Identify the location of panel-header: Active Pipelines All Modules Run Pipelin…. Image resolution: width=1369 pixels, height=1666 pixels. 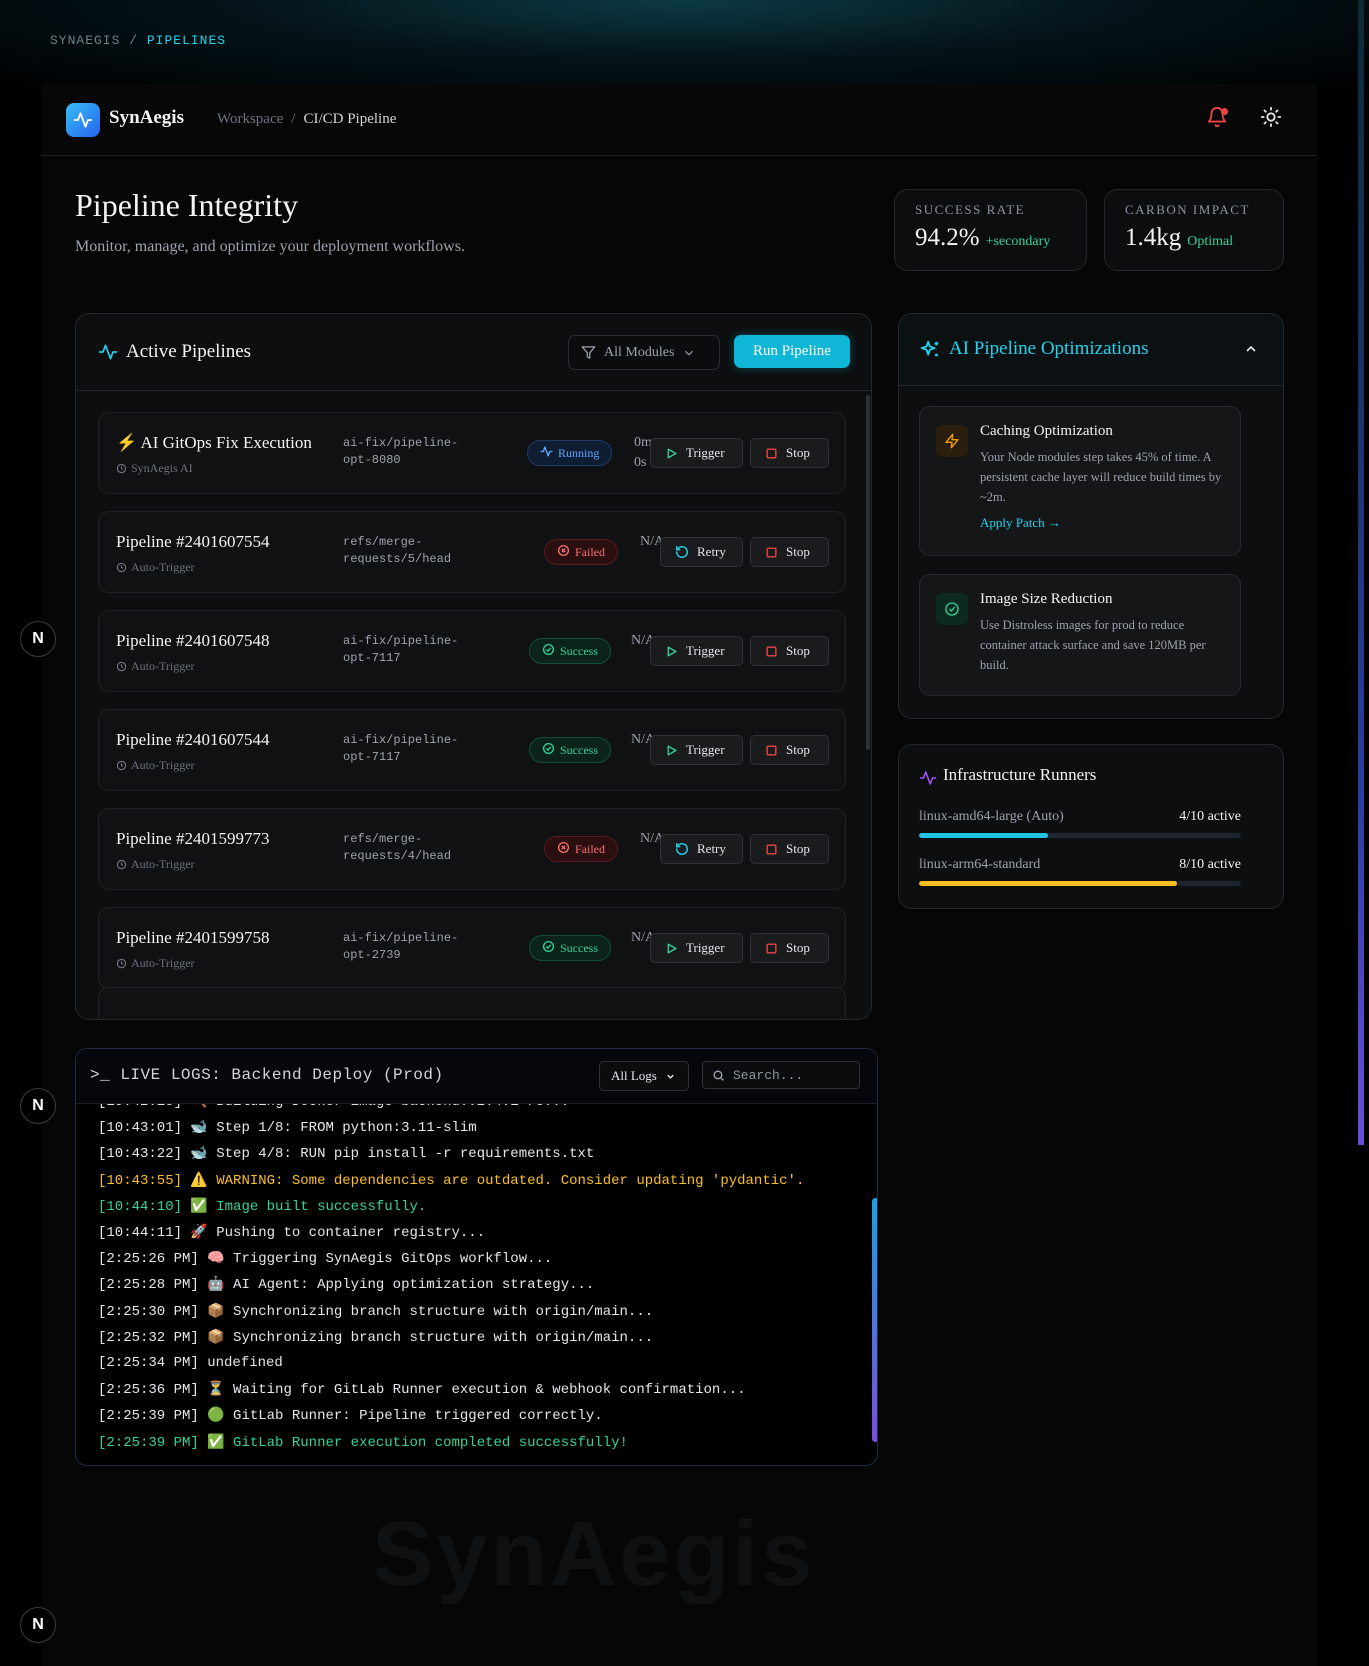
(473, 352).